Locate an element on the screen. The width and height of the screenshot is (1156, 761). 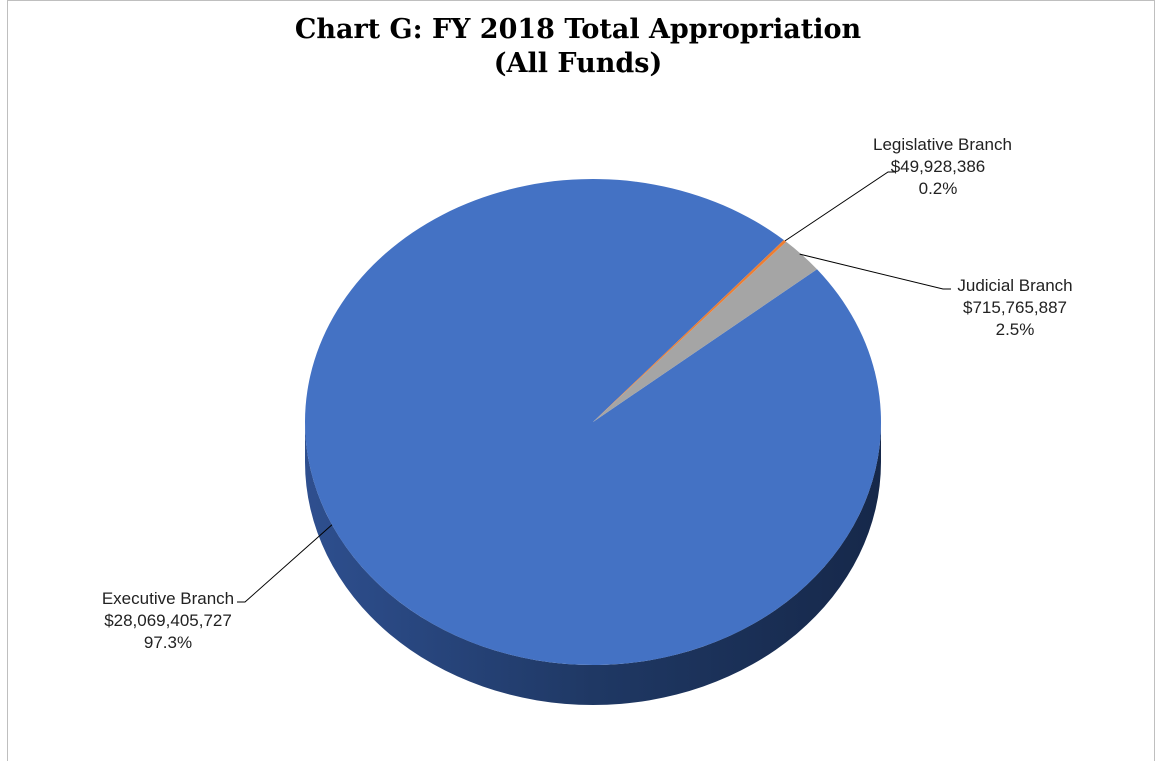
pie-slice-judicial is located at coordinates (705, 331).